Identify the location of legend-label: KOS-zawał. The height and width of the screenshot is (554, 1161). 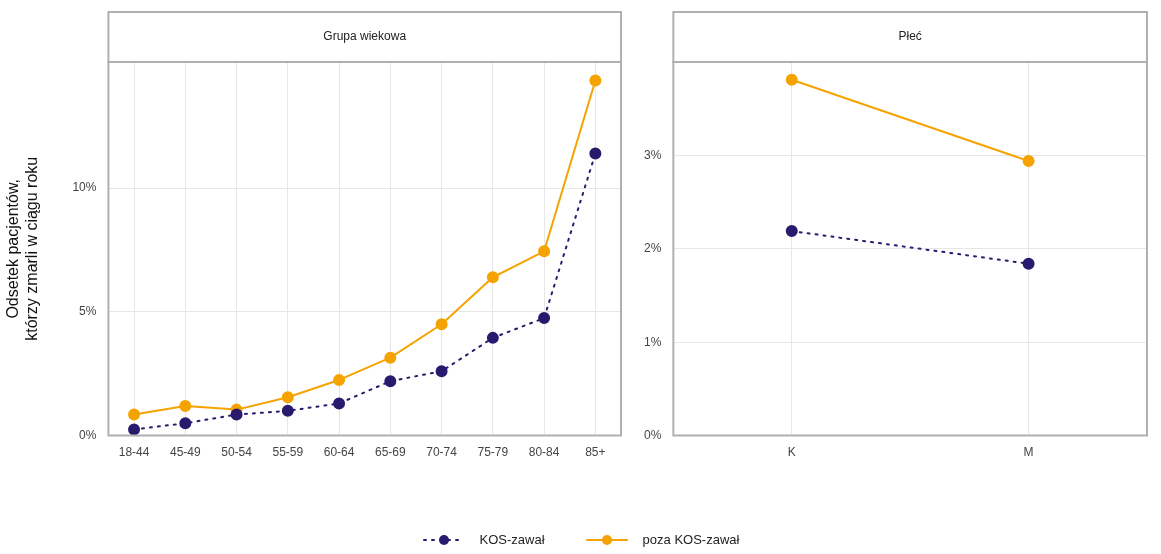
(512, 539).